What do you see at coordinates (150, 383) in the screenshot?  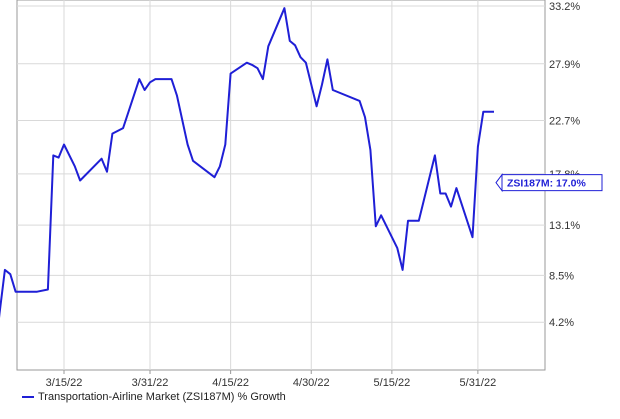 I see `x-tick-label: 3/31/22` at bounding box center [150, 383].